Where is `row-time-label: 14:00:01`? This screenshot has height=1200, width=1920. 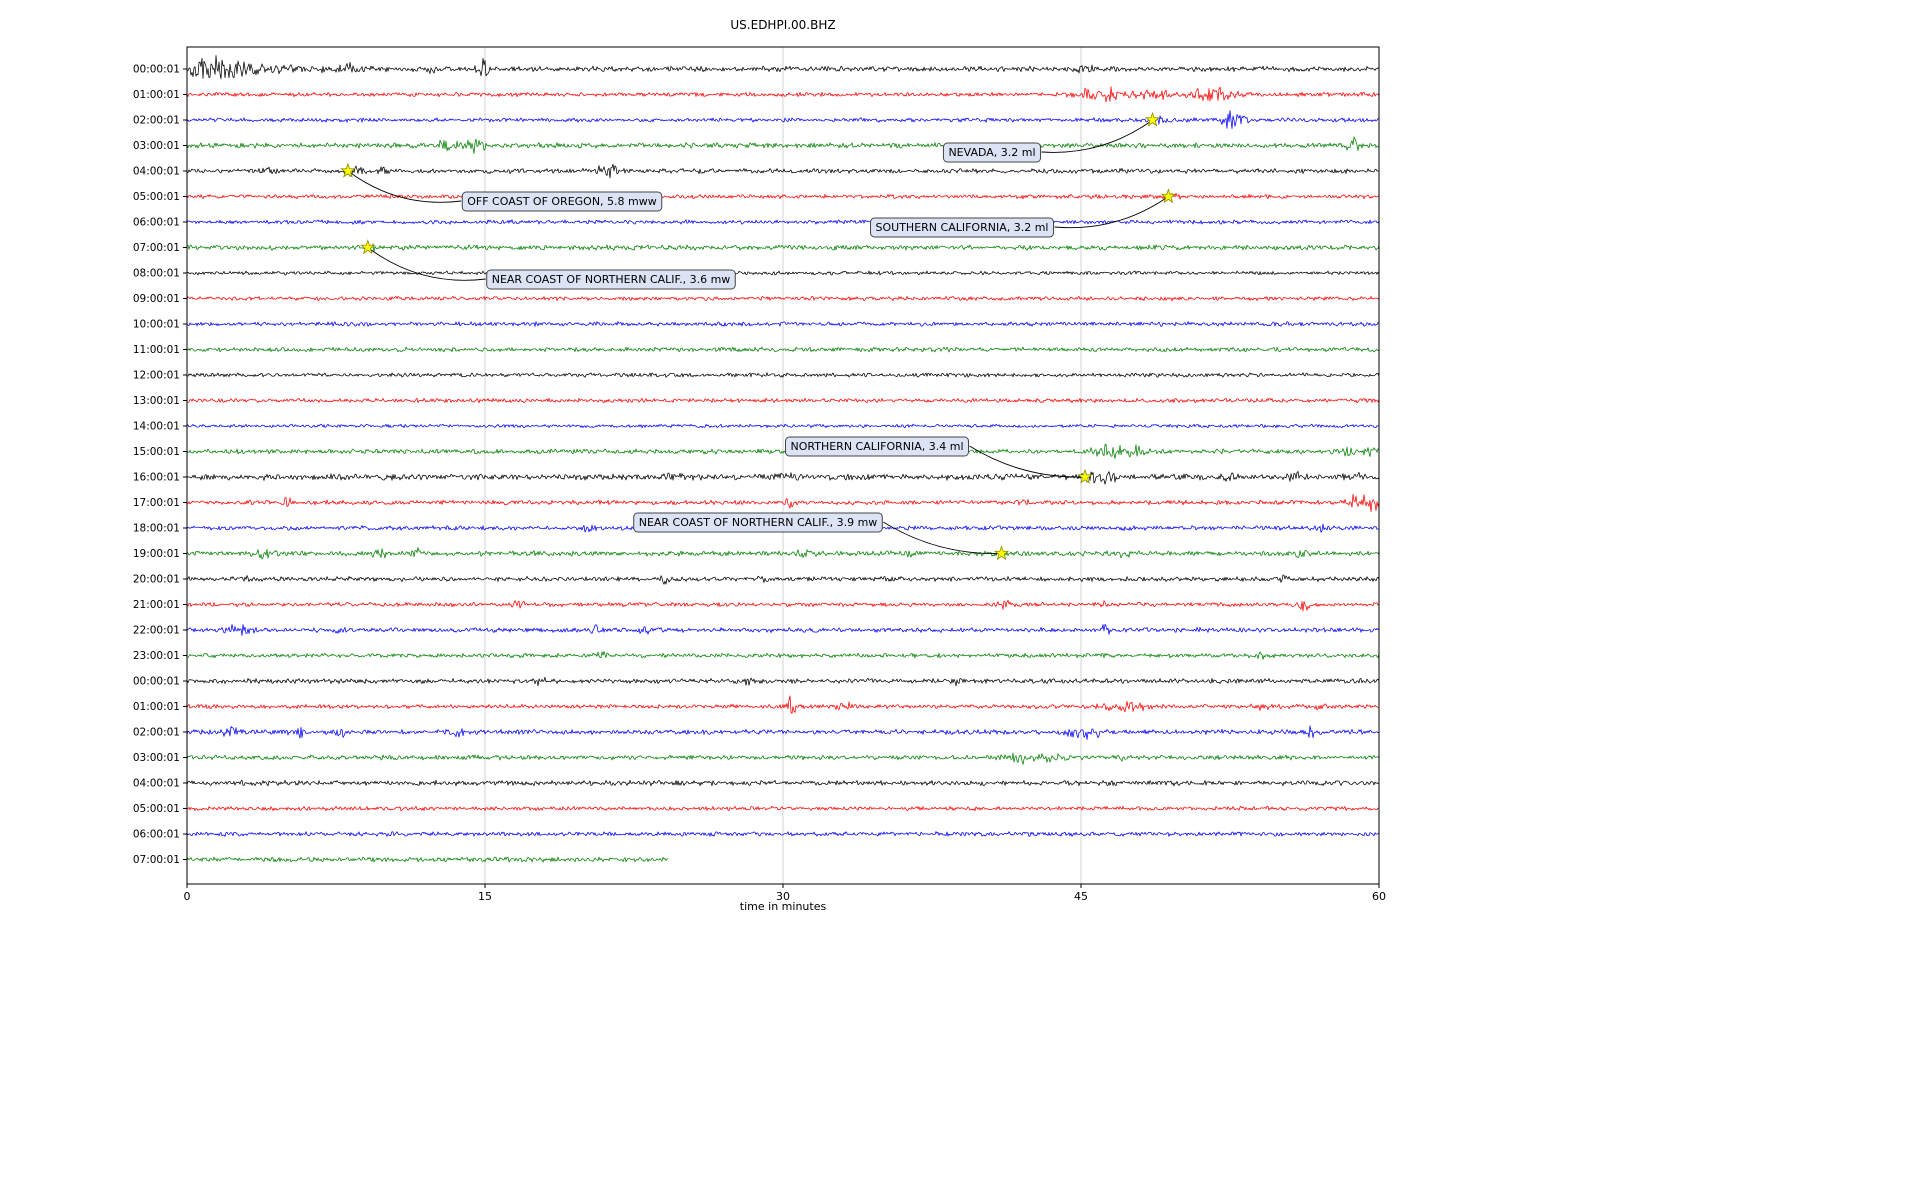
row-time-label: 14:00:01 is located at coordinates (156, 427).